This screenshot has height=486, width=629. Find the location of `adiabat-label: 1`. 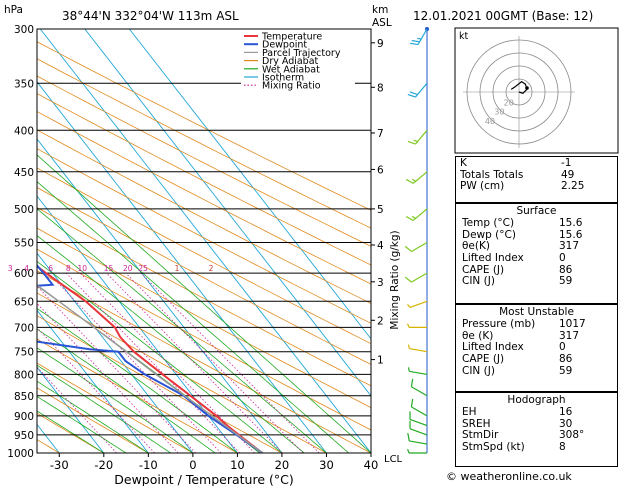

adiabat-label: 1 is located at coordinates (177, 268).